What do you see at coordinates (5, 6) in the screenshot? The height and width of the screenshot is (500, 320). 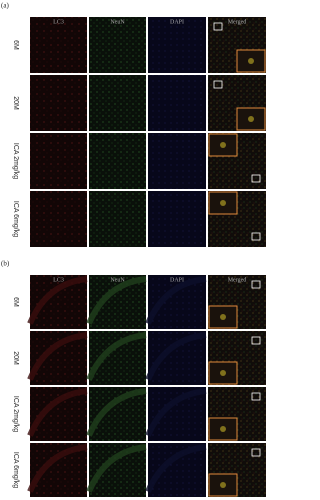 I see `panel-label: (a)` at bounding box center [5, 6].